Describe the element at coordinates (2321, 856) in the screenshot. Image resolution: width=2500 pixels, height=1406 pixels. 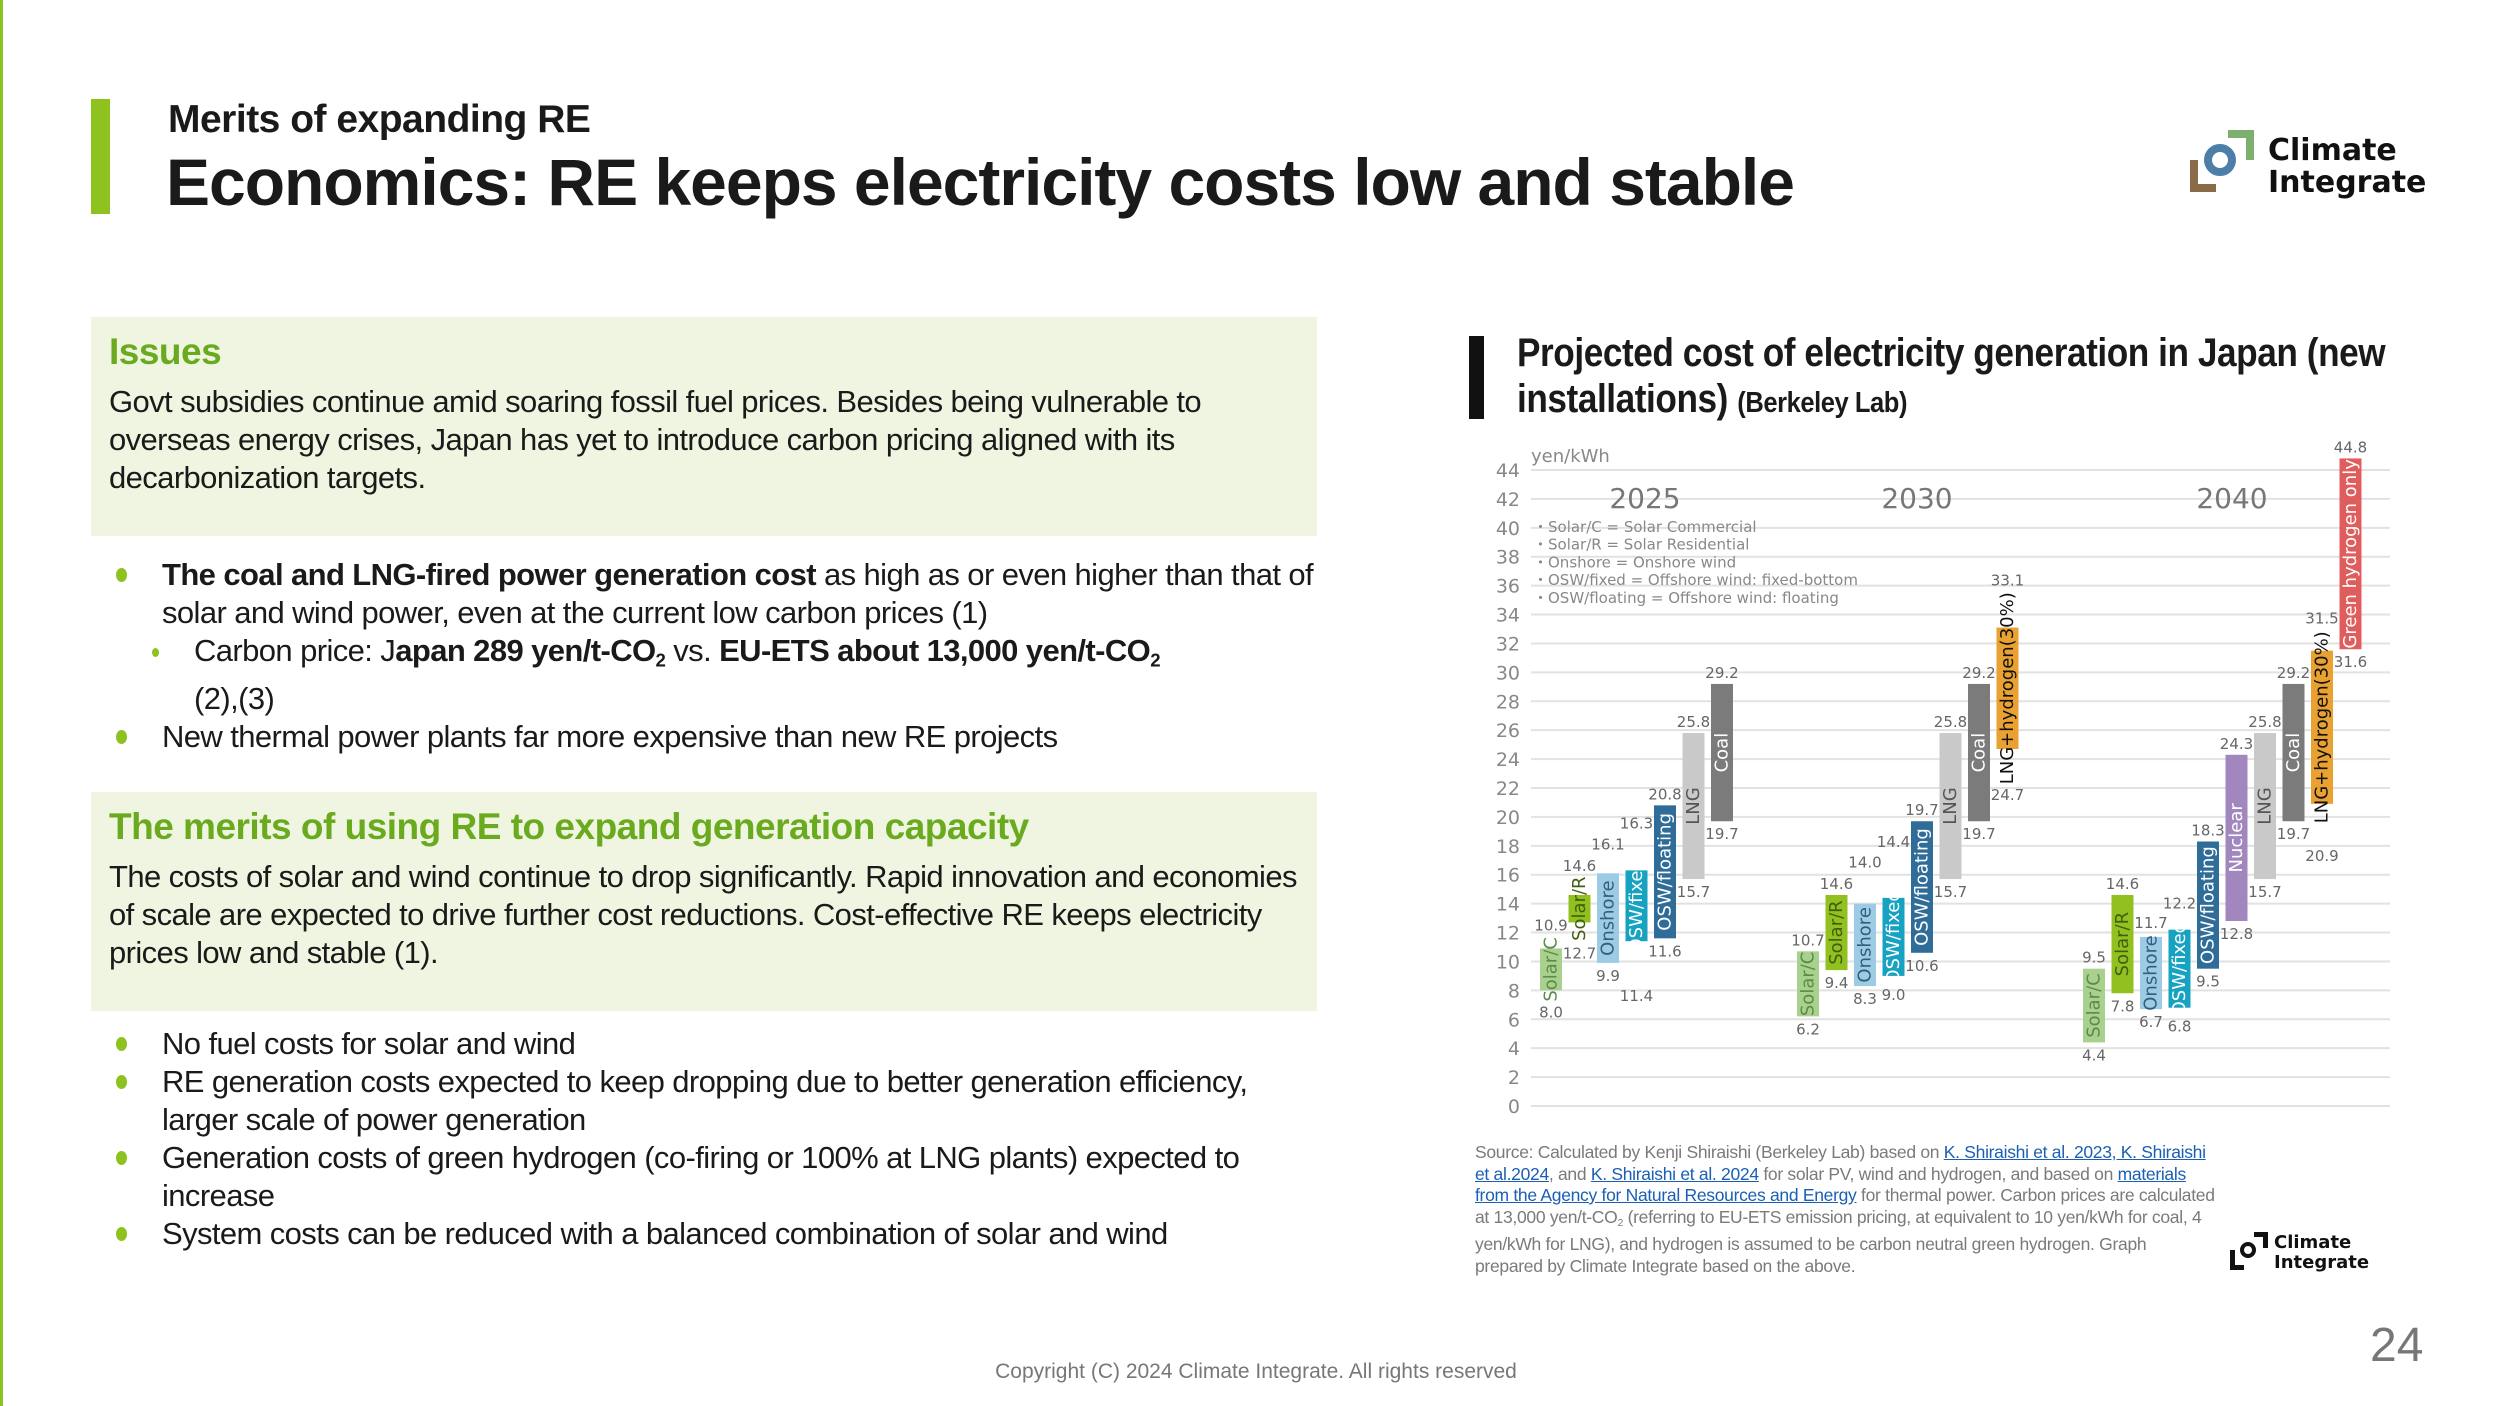
I see `data-label-low: 20.9` at that location.